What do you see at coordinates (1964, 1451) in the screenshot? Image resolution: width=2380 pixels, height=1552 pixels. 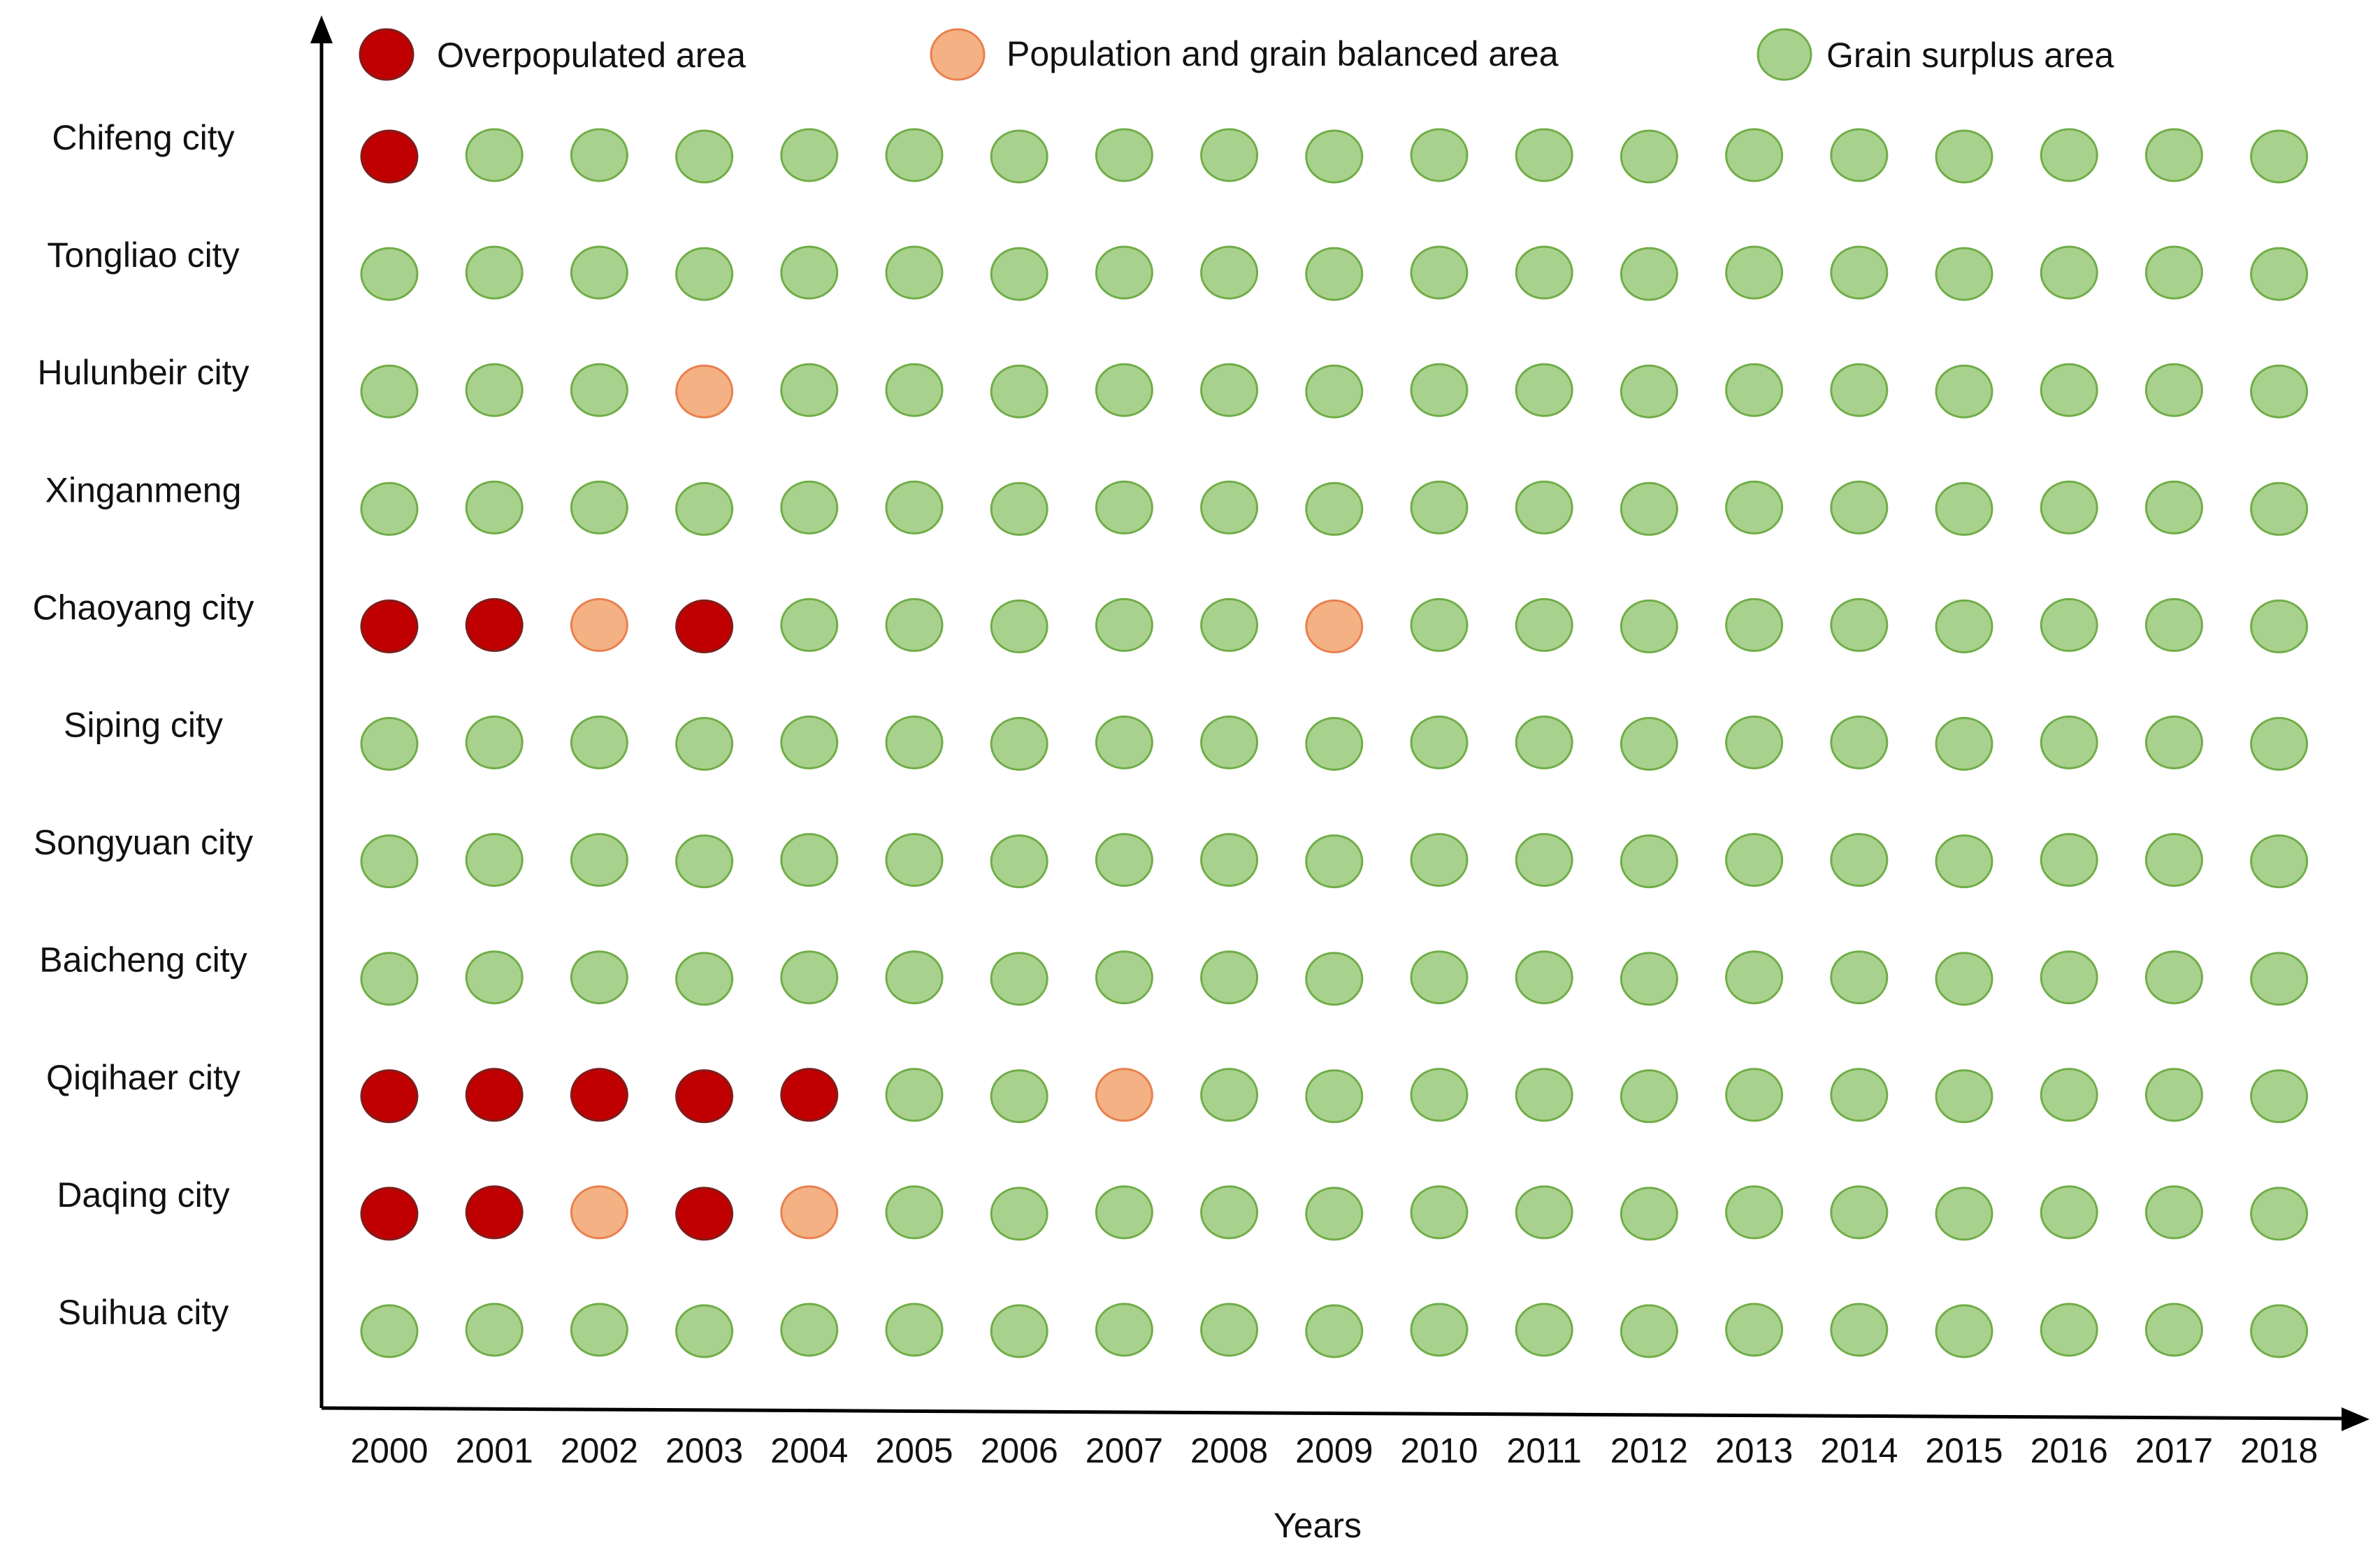 I see `year-tick-label: 2015` at bounding box center [1964, 1451].